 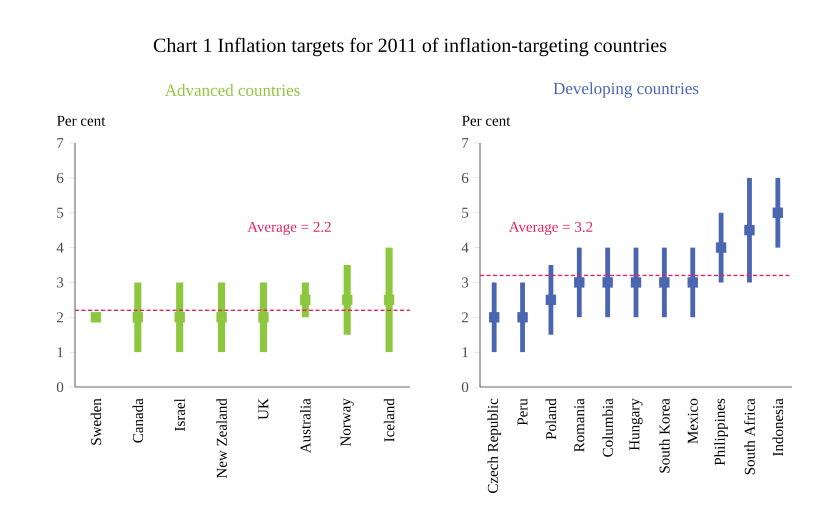 What do you see at coordinates (778, 427) in the screenshot?
I see `x-tick-label: Indonesia` at bounding box center [778, 427].